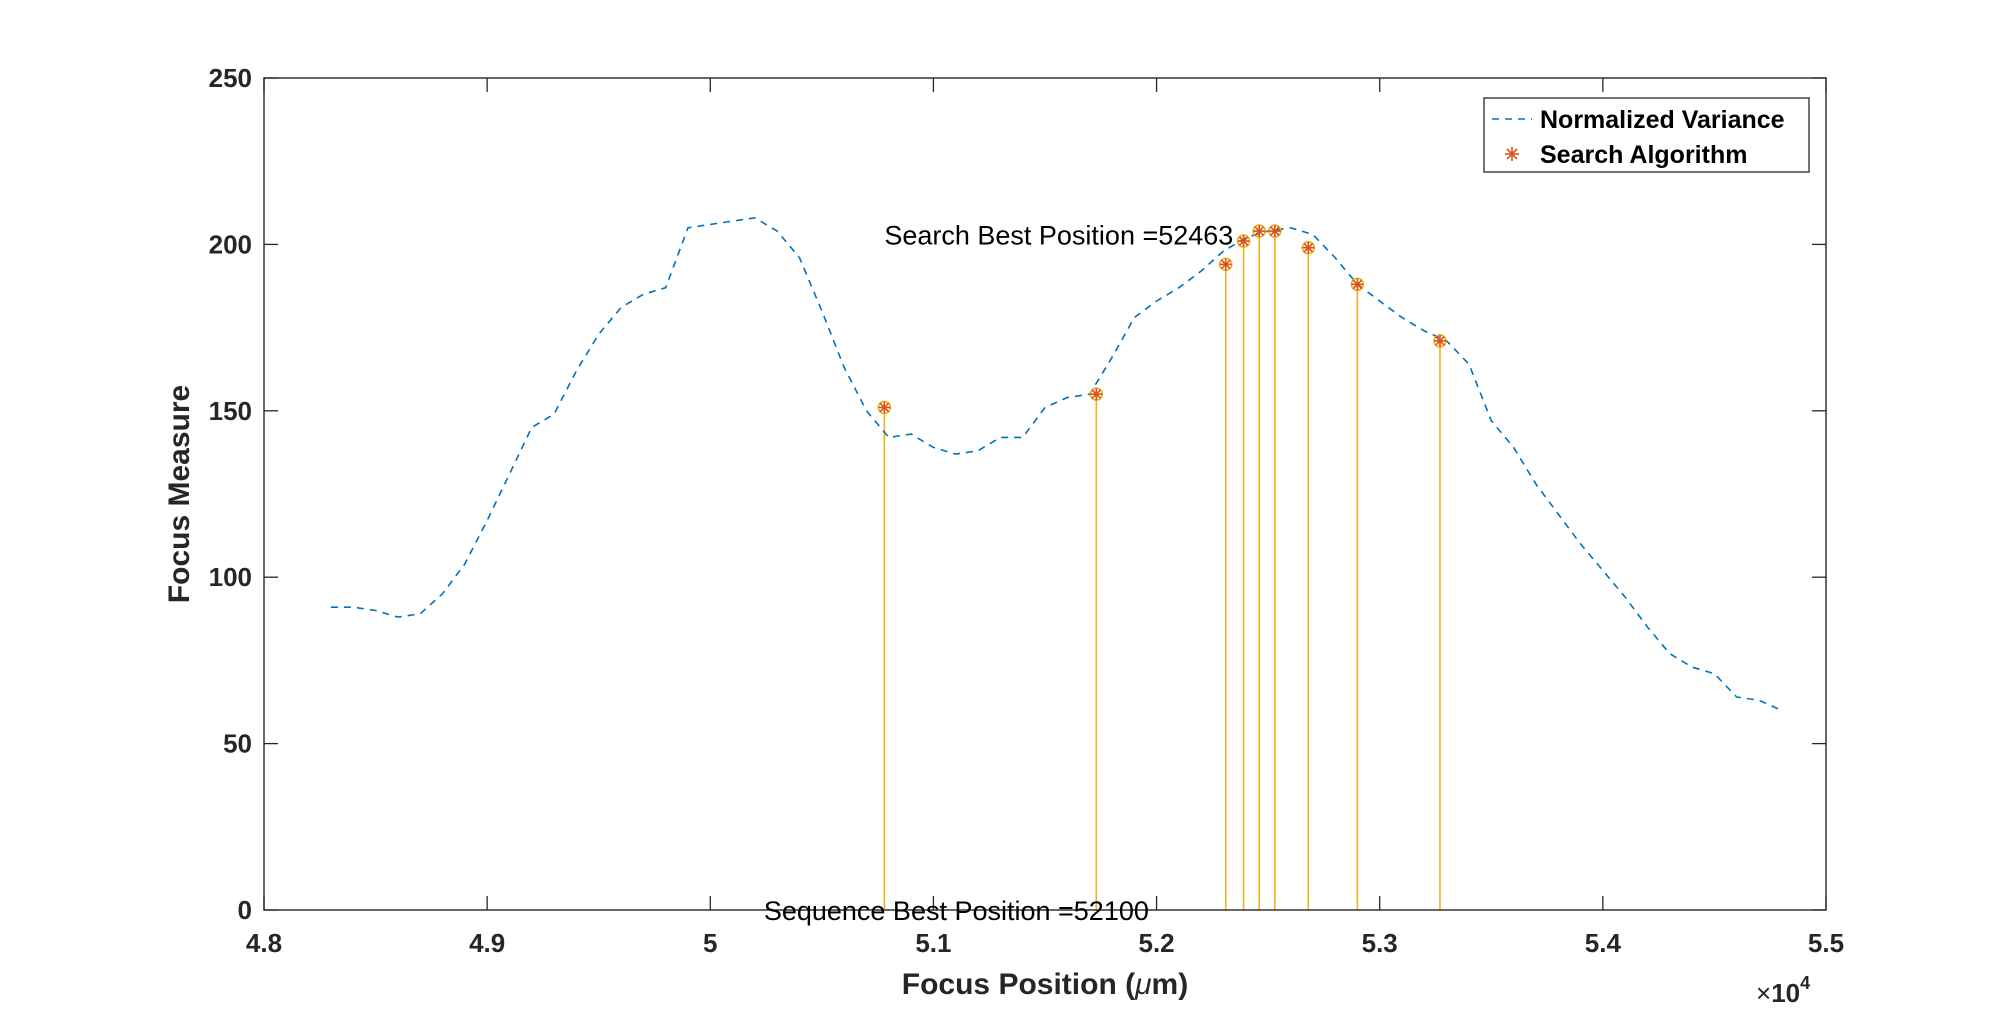  I want to click on y-tick-label: 50, so click(237, 744).